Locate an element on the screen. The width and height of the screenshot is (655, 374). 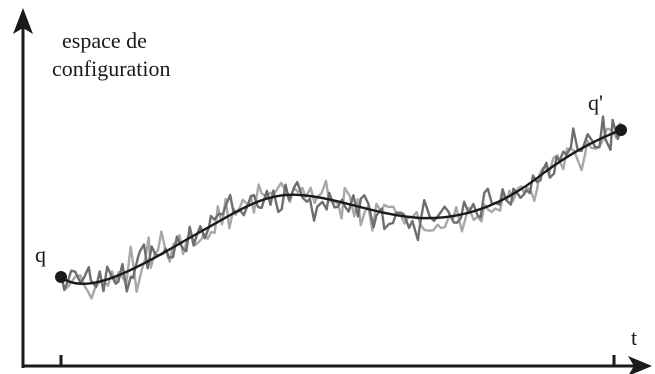
start-point-label: q is located at coordinates (40, 254).